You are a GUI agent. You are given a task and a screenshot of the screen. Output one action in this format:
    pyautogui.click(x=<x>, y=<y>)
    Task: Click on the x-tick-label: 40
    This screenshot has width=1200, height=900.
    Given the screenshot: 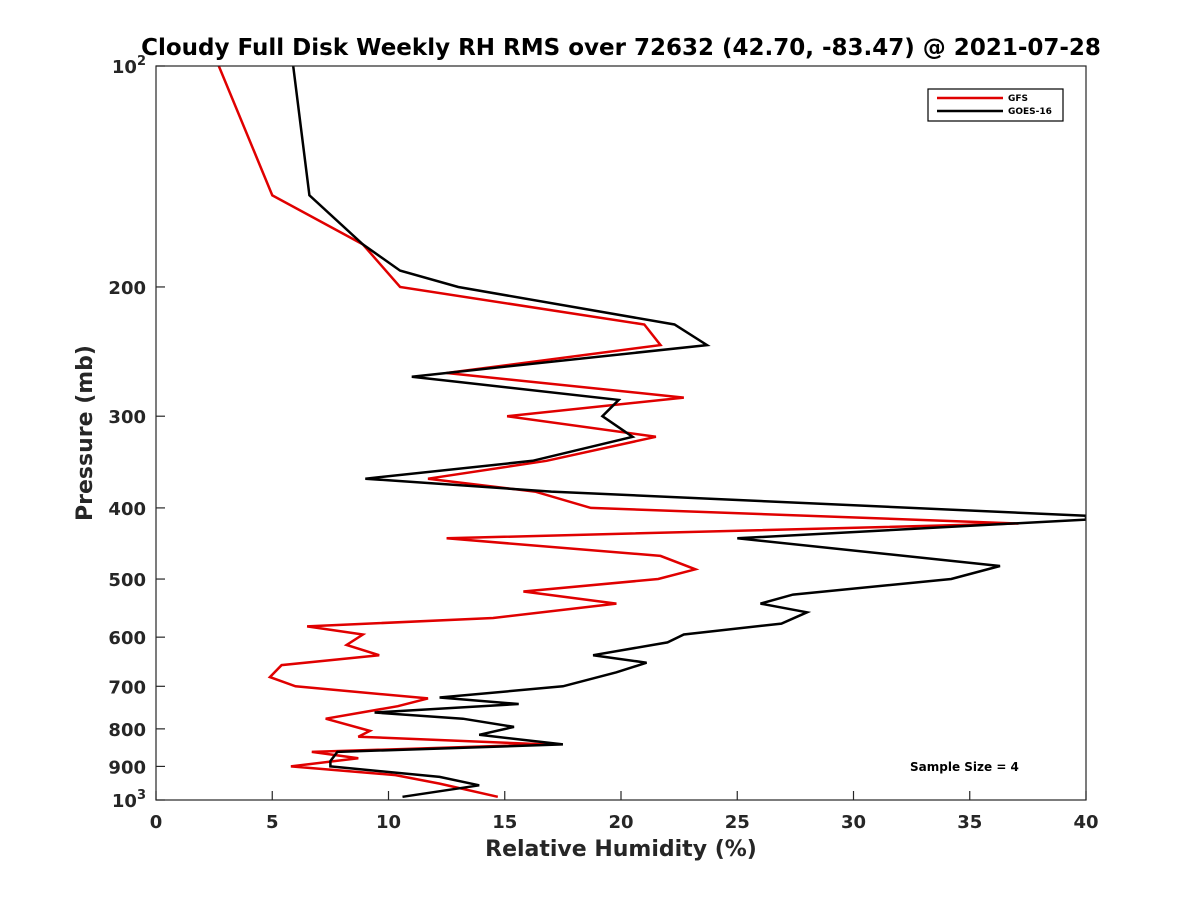 What is the action you would take?
    pyautogui.click(x=1085, y=822)
    